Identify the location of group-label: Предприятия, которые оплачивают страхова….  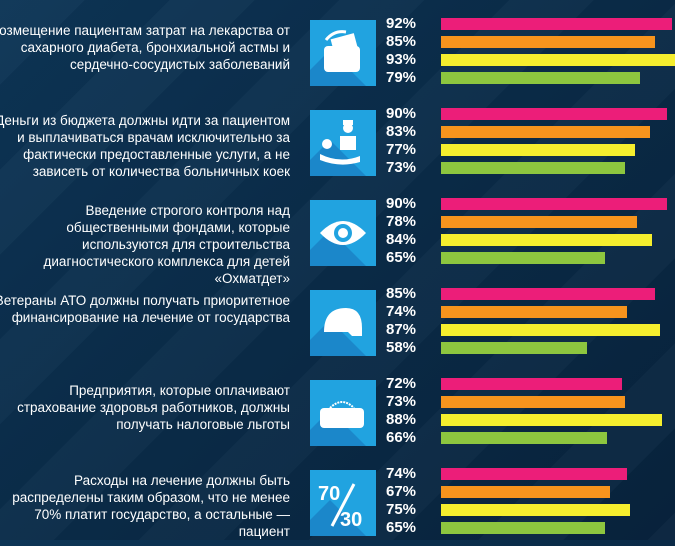
(153, 407).